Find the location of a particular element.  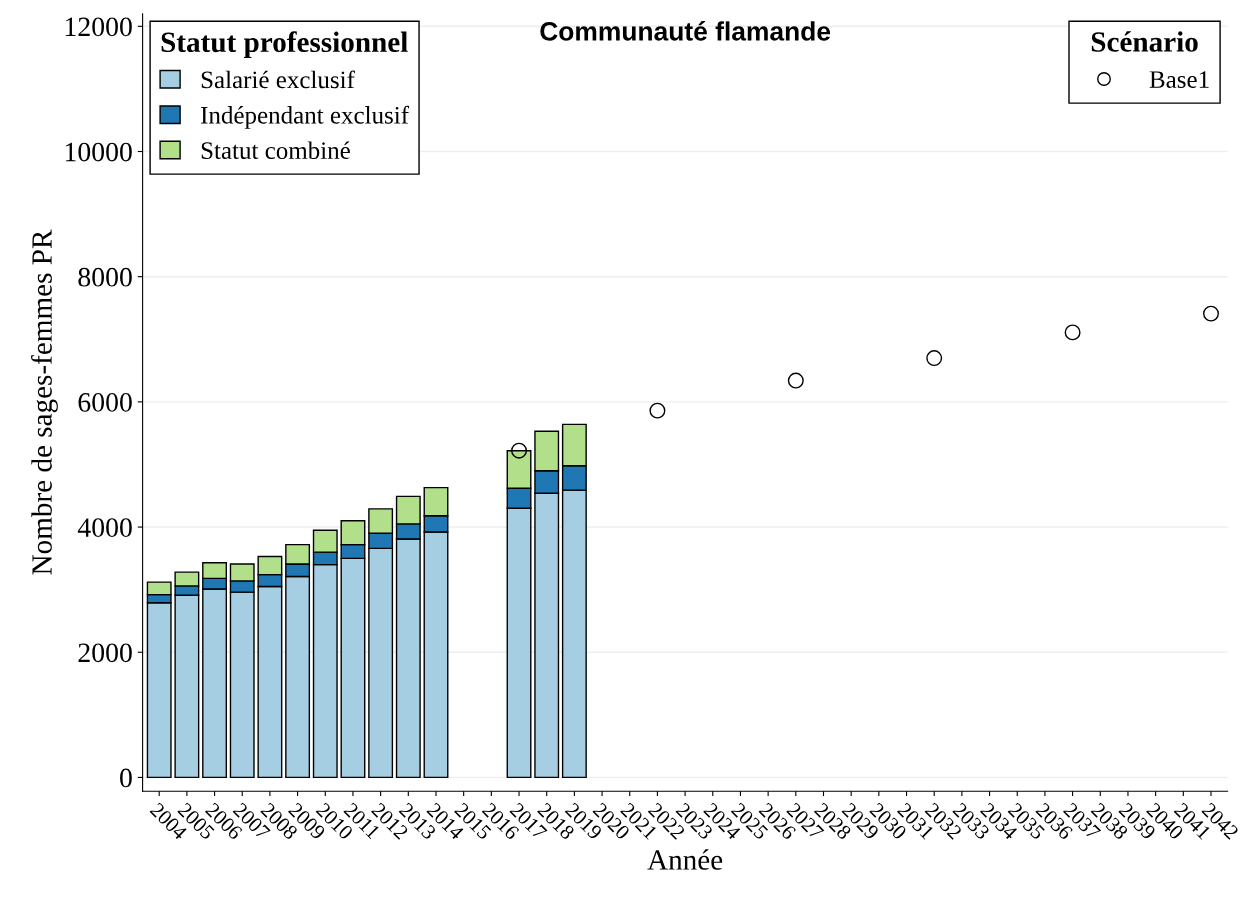

legend-title: Statut professionnel is located at coordinates (284, 45).